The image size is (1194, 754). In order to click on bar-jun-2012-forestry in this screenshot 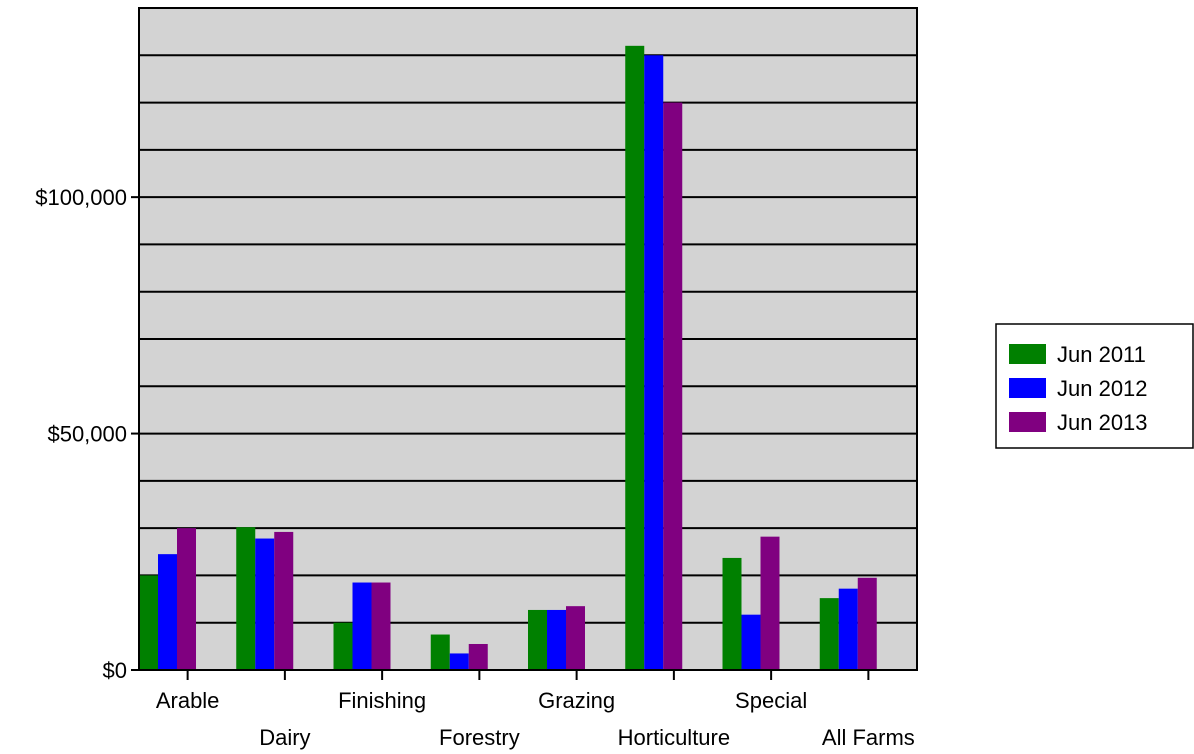, I will do `click(459, 661)`.